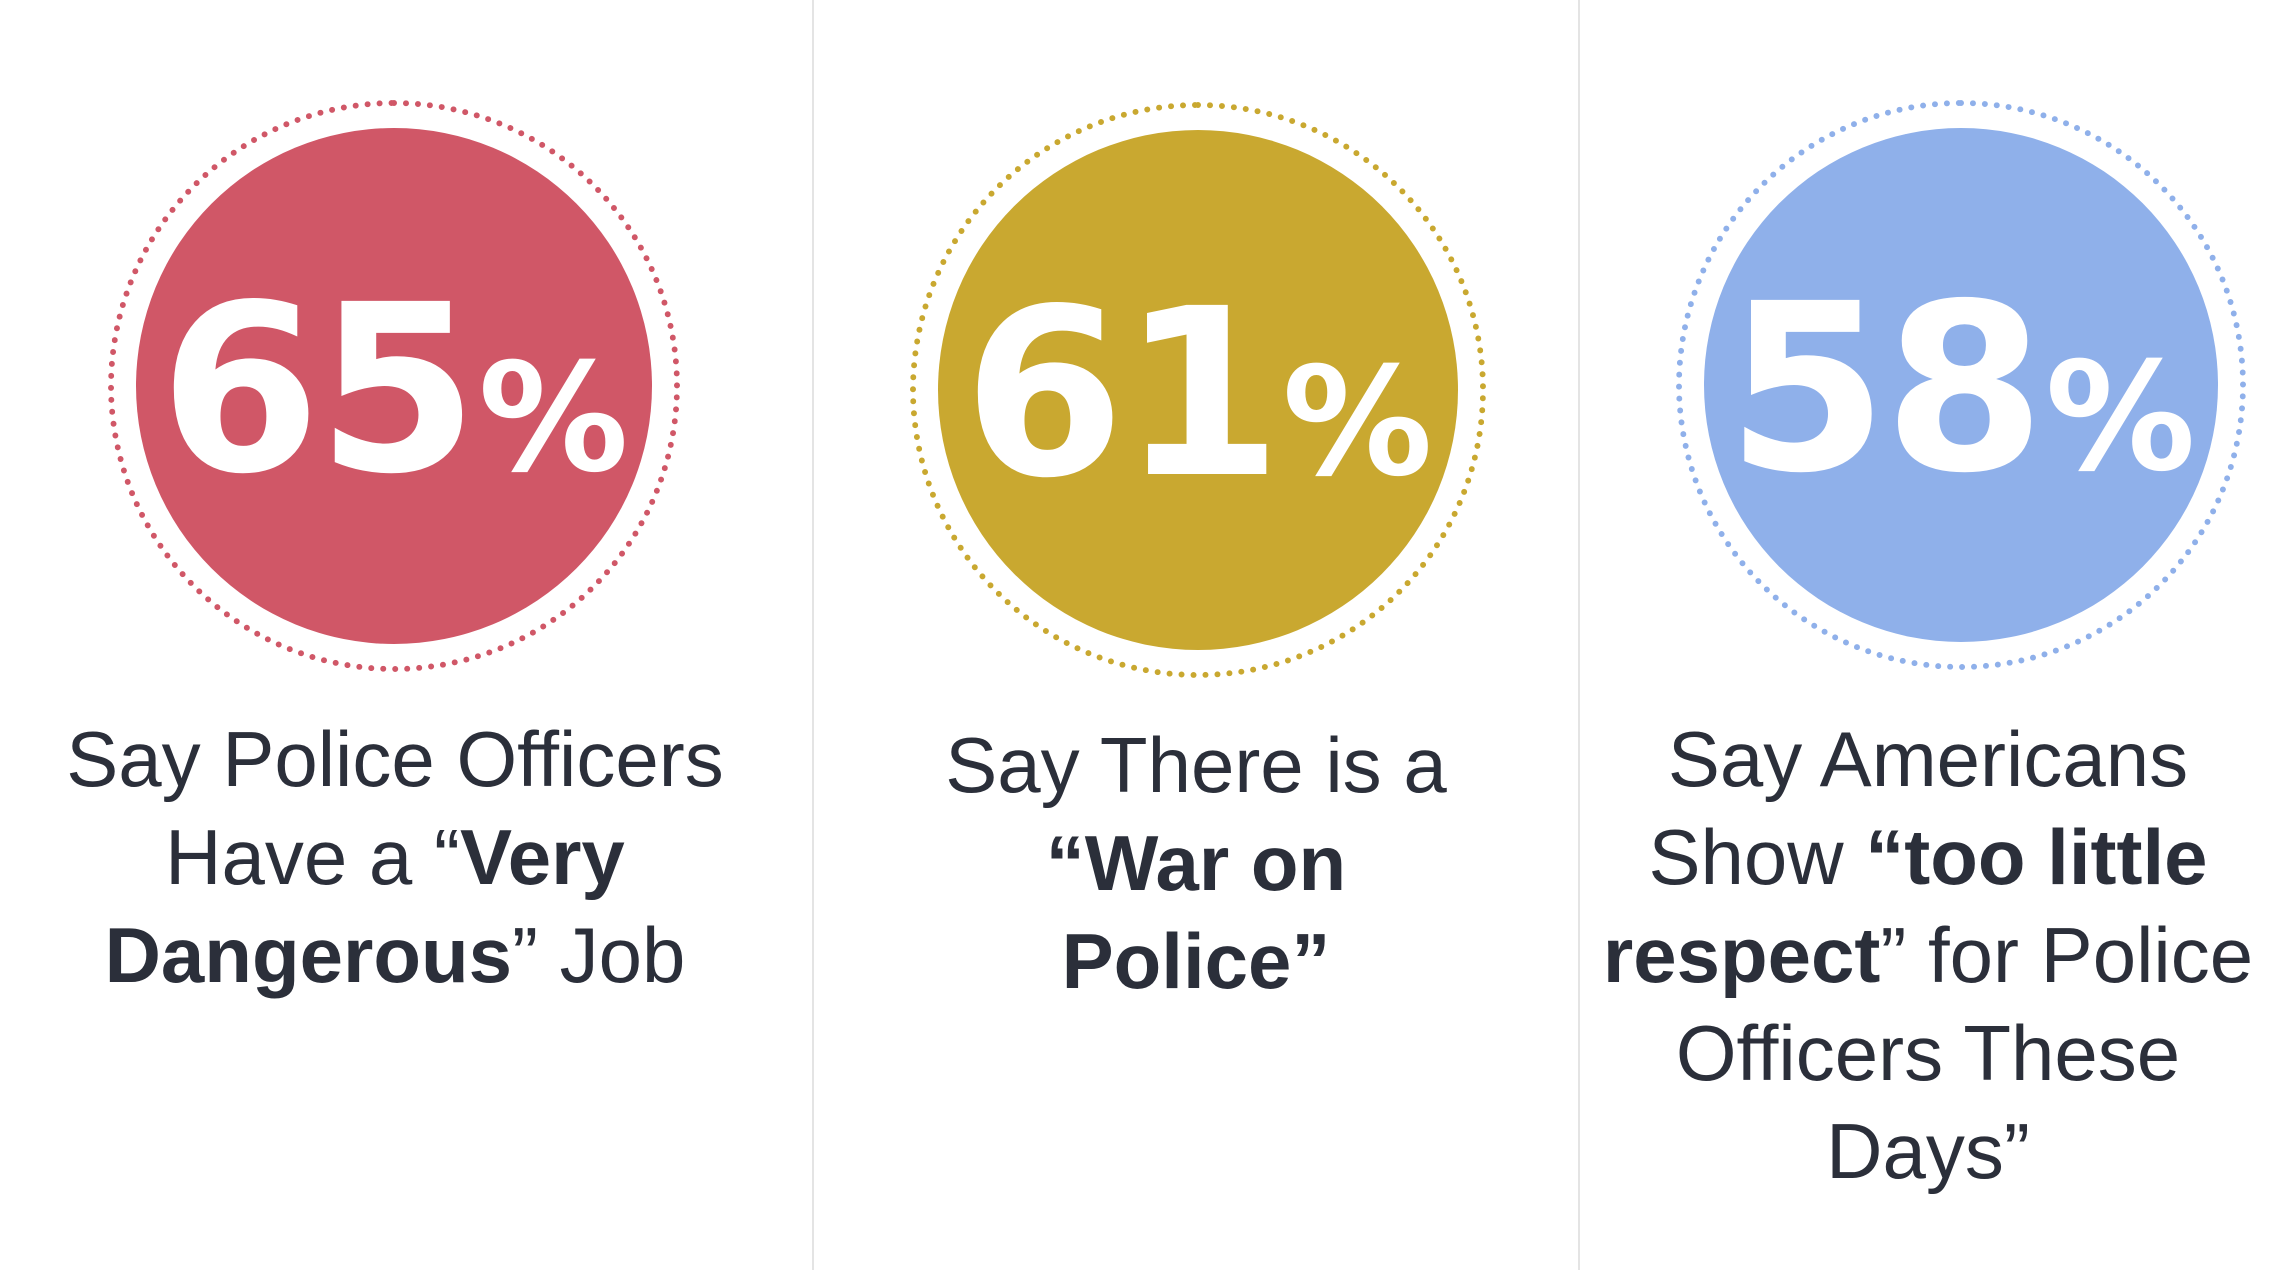 This screenshot has height=1270, width=2276. I want to click on stat-circle: 61%, so click(1198, 390).